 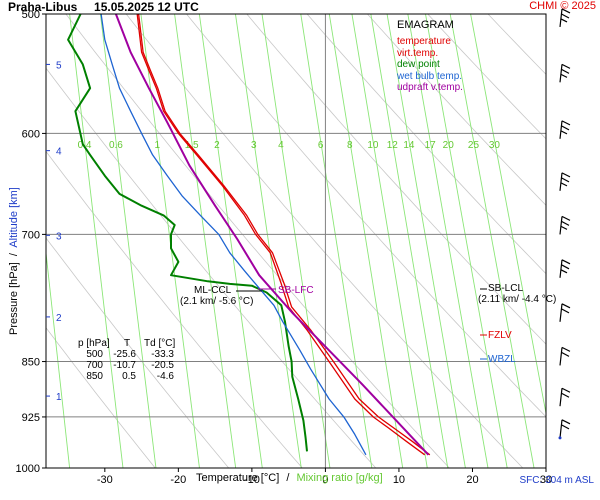 I want to click on table-cell: -10.7, so click(x=124, y=365).